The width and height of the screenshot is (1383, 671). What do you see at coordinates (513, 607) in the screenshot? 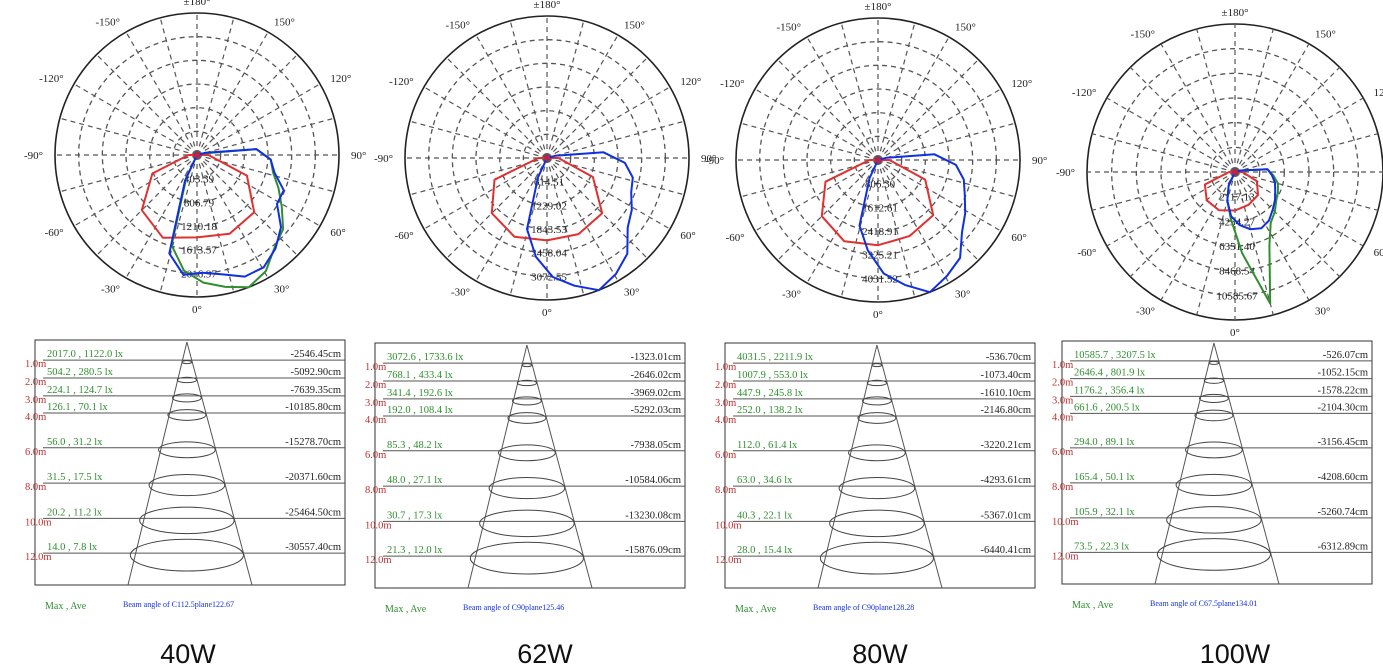
I see `beam-angle-label: Beam angle of C90plane125.46` at bounding box center [513, 607].